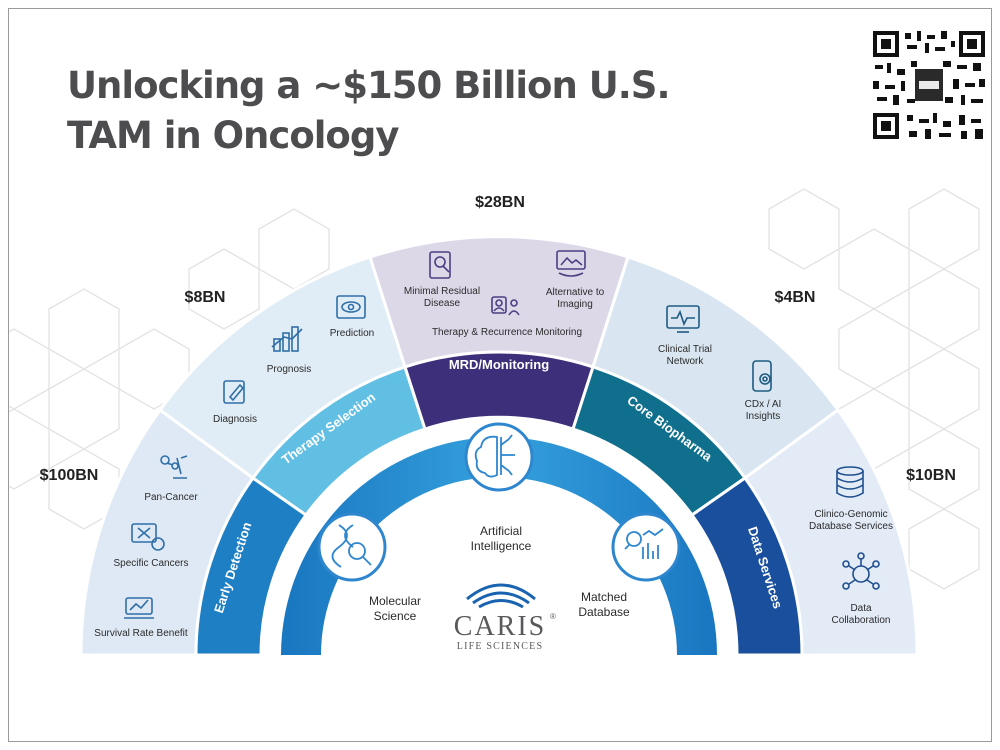 This screenshot has width=1000, height=750. I want to click on database-circle, so click(646, 547).